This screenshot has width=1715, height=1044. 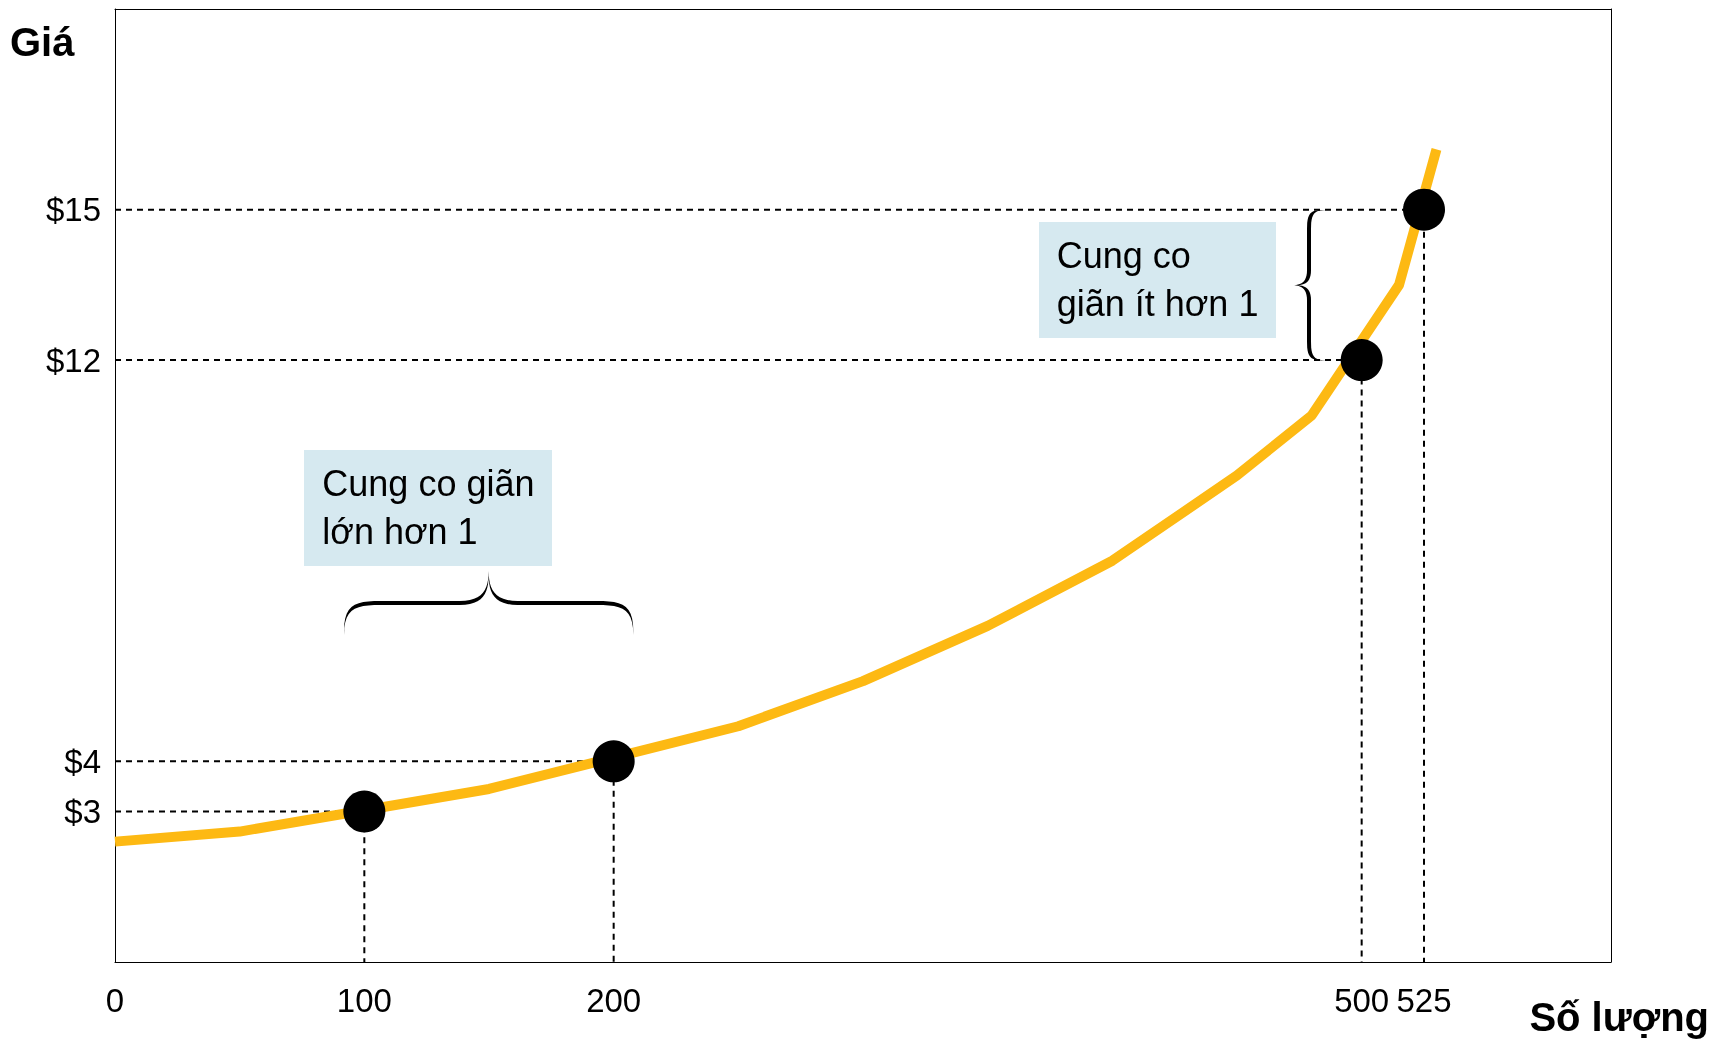 I want to click on x-tick-label: 200, so click(x=614, y=1000).